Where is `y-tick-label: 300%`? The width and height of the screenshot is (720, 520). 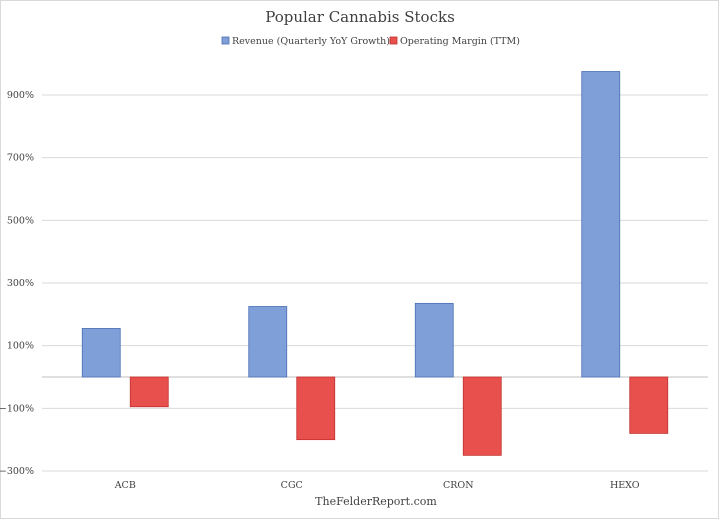 y-tick-label: 300% is located at coordinates (20, 283).